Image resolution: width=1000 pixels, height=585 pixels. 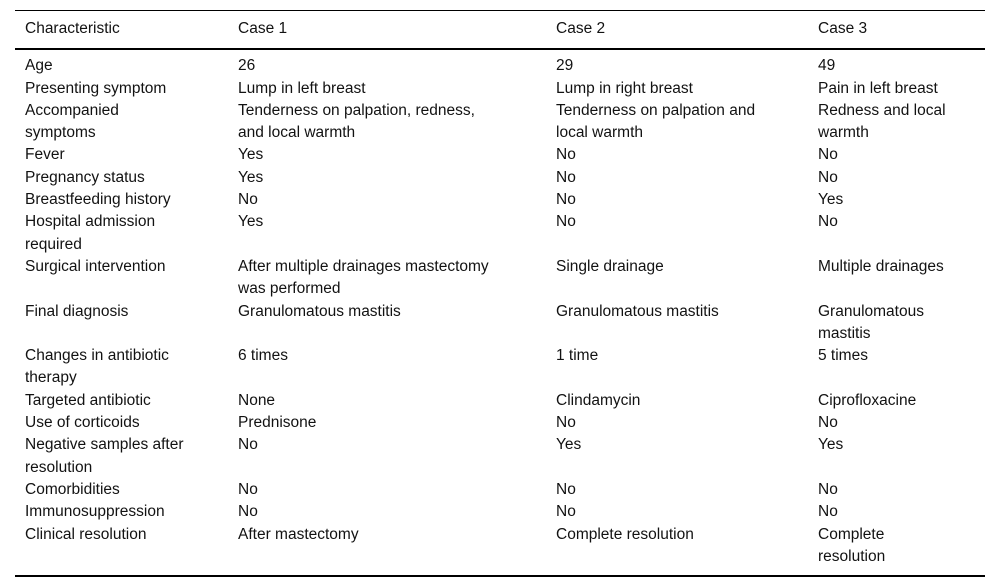 I want to click on row-cell: Pain in left breast, so click(x=878, y=88).